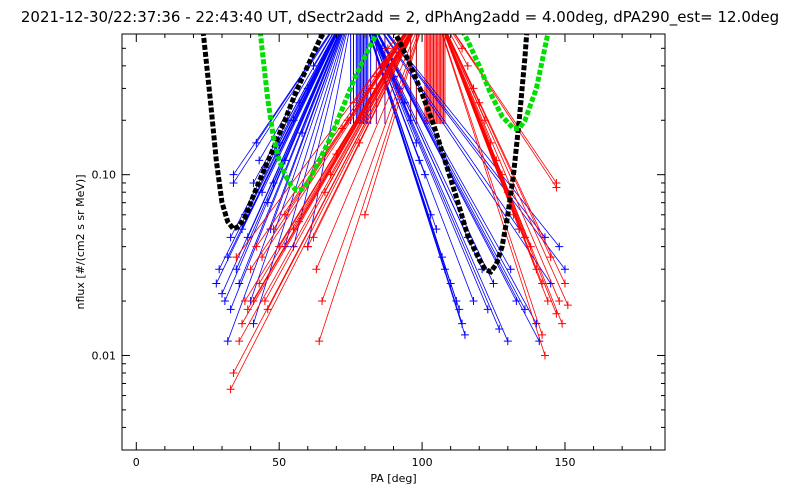 The width and height of the screenshot is (800, 500). I want to click on y-tick-label: 1.00, so click(104, 0).